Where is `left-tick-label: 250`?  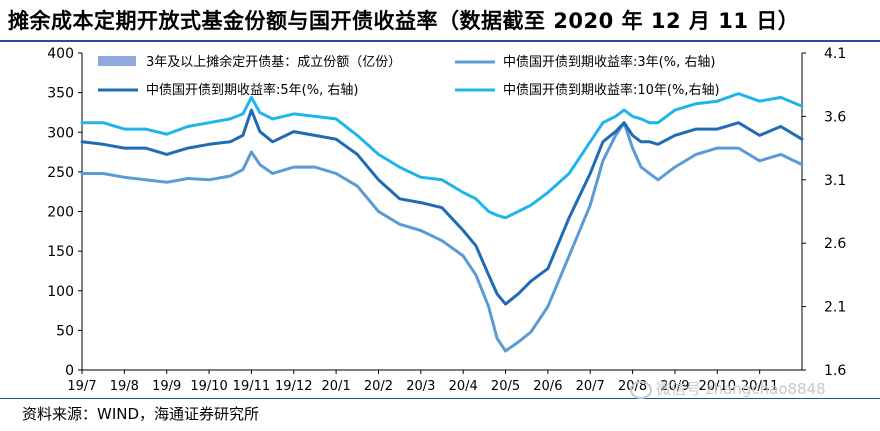
left-tick-label: 250 is located at coordinates (60, 173).